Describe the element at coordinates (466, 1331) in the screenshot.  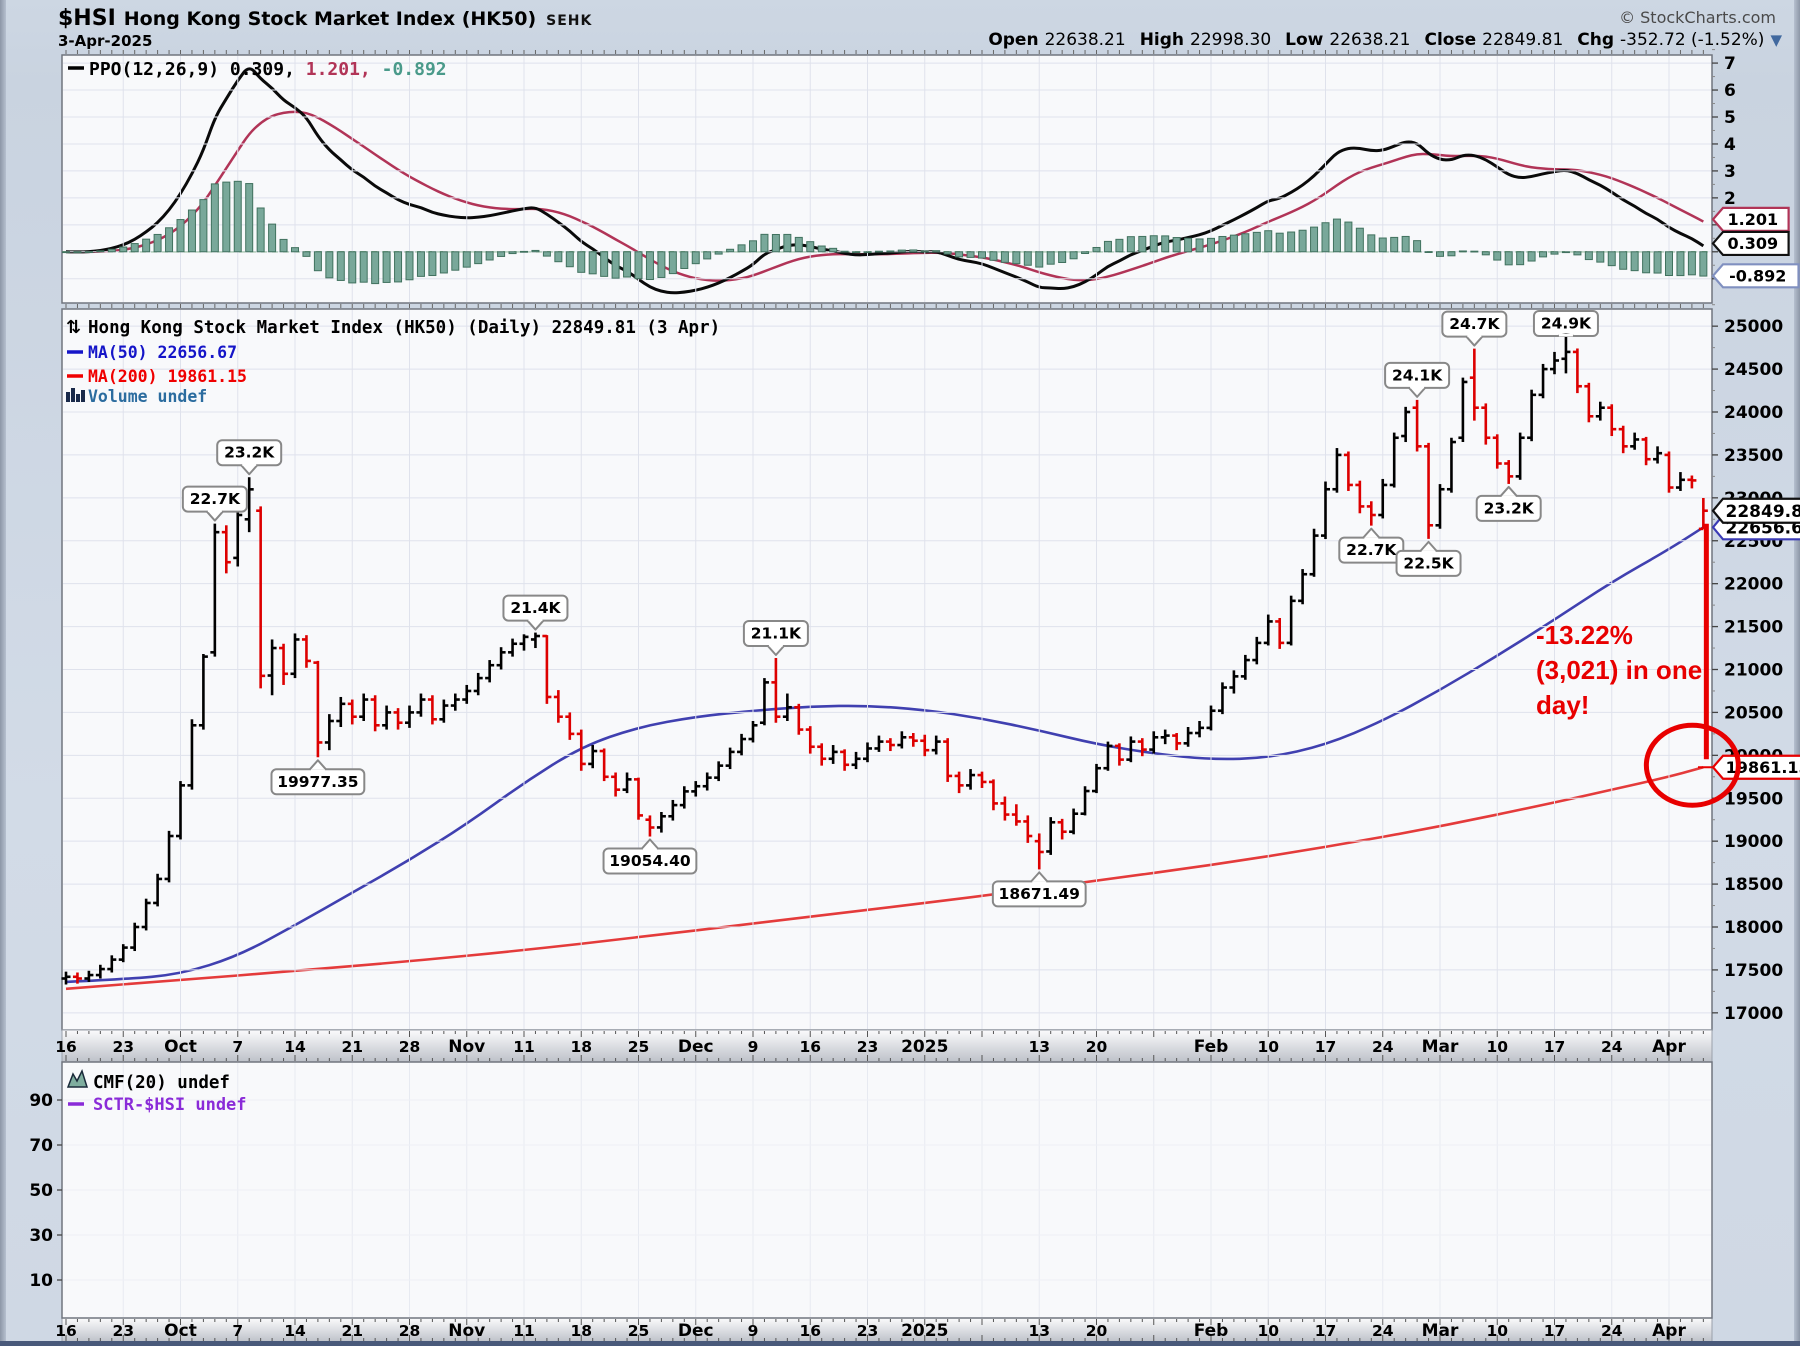
I see `svg-text: Nov` at that location.